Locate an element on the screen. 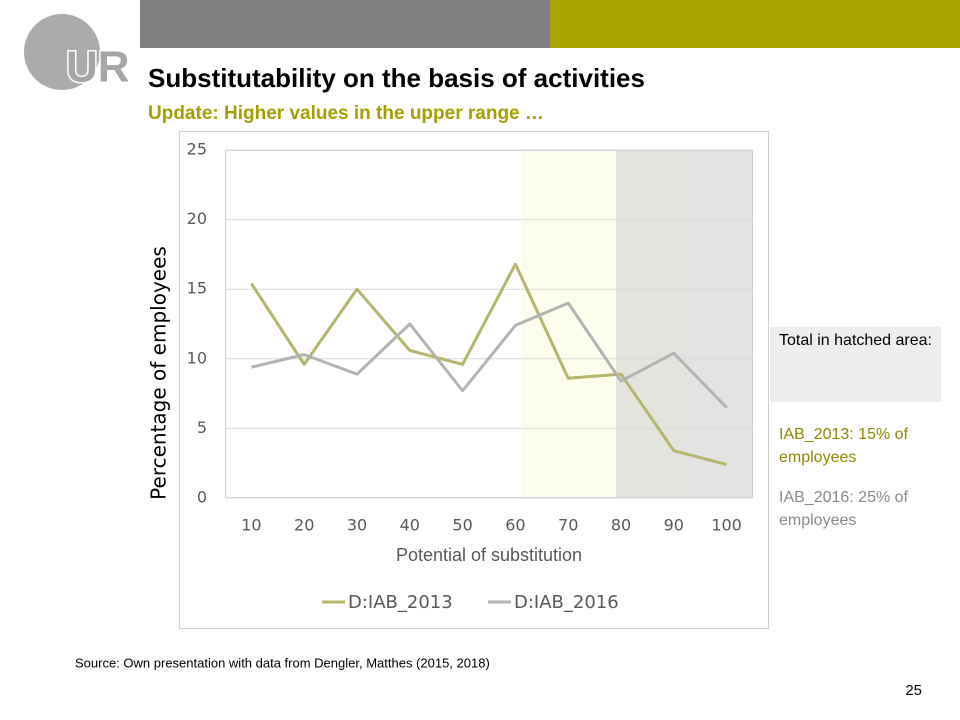  legend-label: D:IAB_2013 is located at coordinates (400, 602).